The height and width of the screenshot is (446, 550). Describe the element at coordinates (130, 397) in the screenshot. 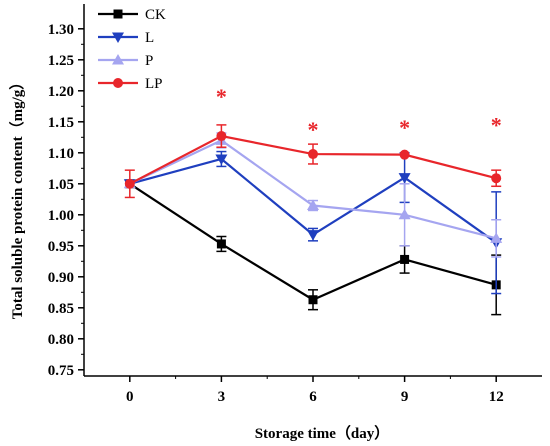

I see `x-tick-label: 0` at that location.